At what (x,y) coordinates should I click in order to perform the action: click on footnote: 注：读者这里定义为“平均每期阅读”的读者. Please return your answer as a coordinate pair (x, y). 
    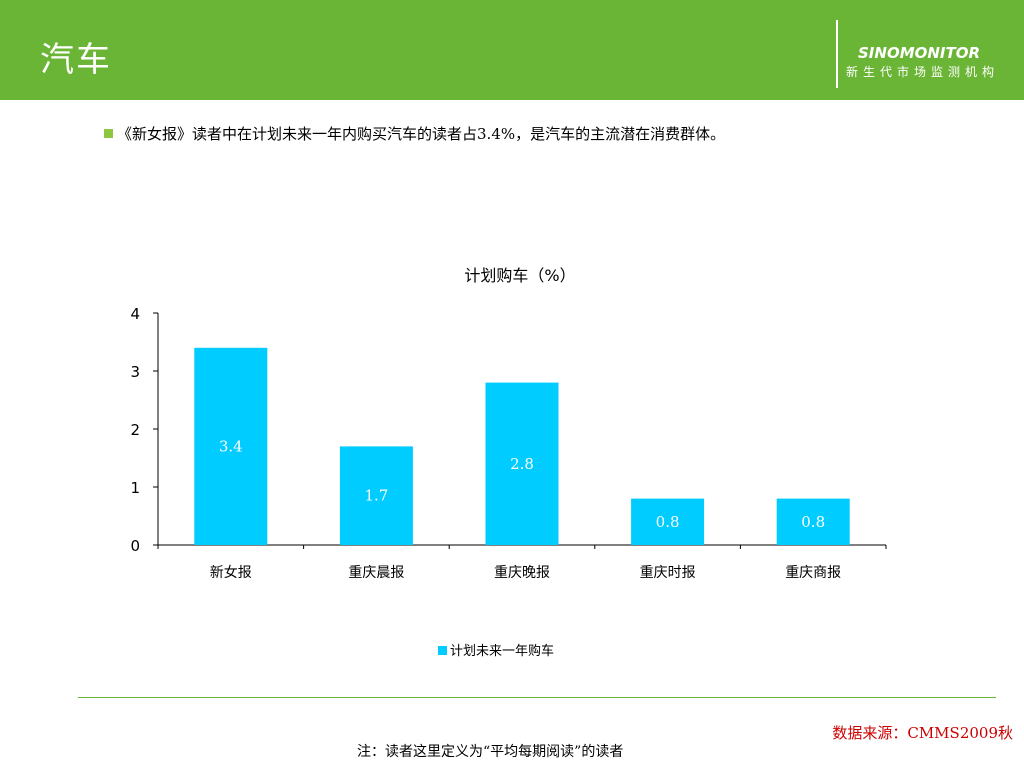
    Looking at the image, I should click on (490, 752).